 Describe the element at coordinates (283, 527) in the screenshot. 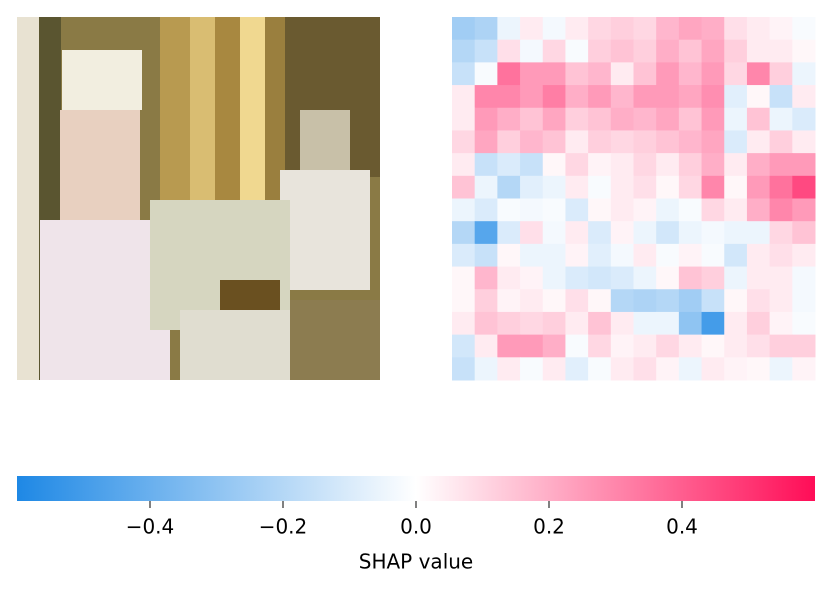

I see `tick-label: −0.2` at that location.